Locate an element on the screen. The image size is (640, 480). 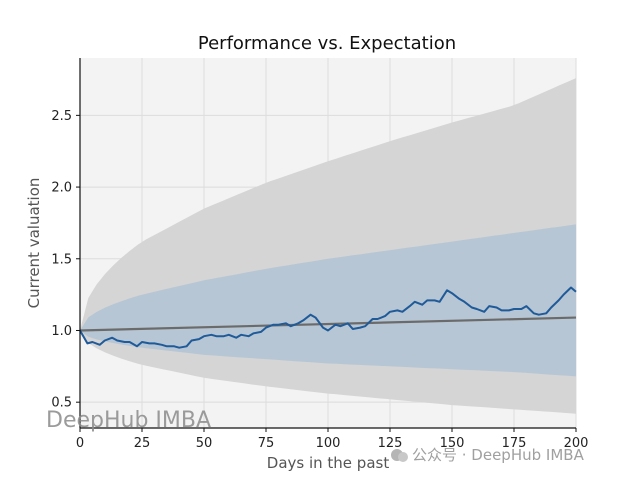
x-tick-label: 125 is located at coordinates (390, 443).